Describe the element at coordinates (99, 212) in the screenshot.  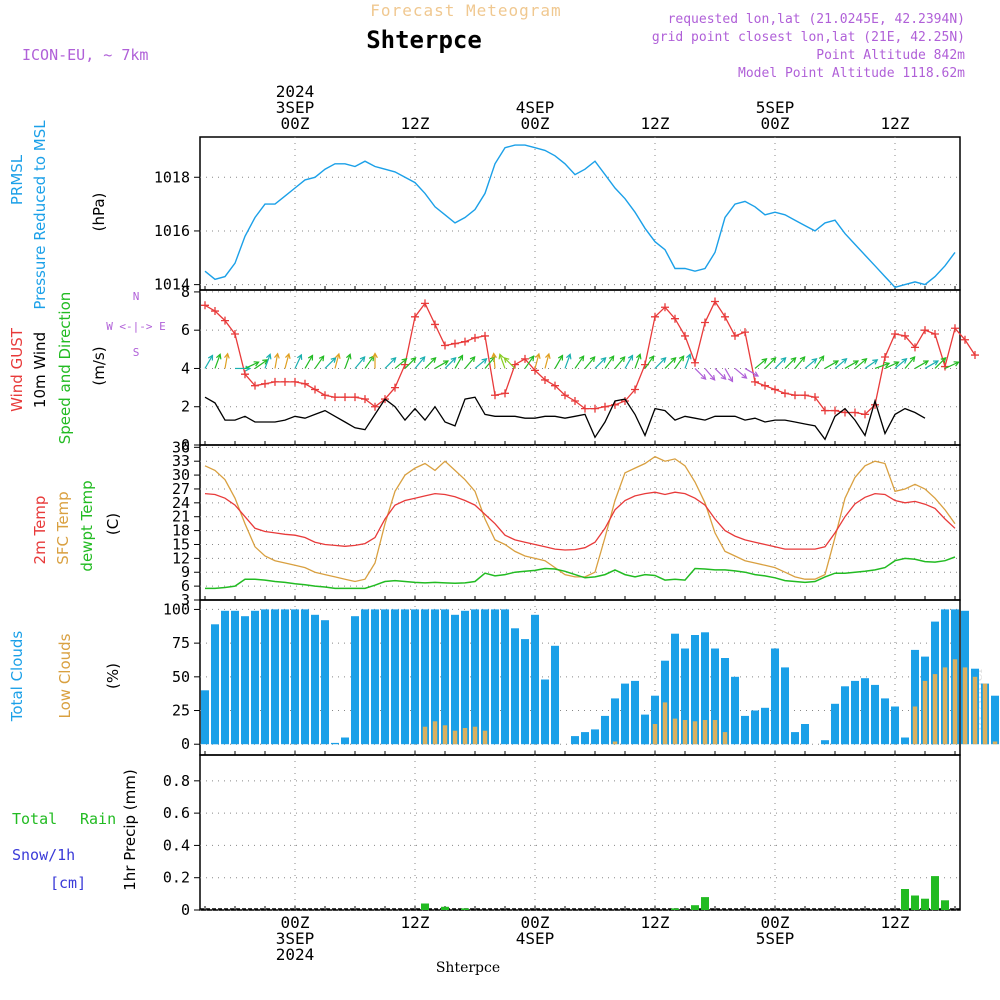
I see `pressure-unit: (hPa)` at that location.